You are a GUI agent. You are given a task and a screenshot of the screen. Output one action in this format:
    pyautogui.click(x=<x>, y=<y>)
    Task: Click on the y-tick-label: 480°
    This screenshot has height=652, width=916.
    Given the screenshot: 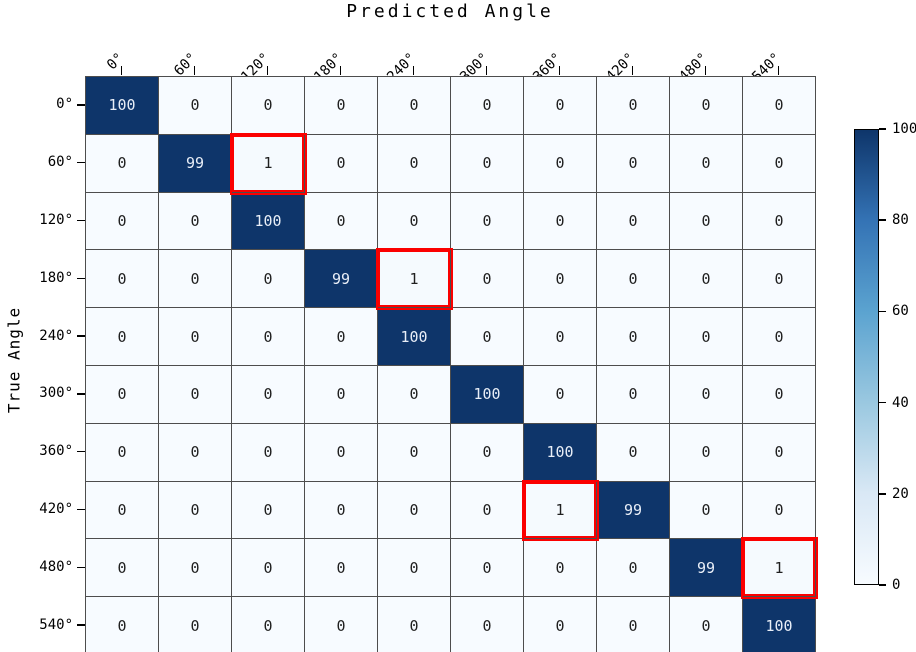 What is the action you would take?
    pyautogui.click(x=56, y=566)
    